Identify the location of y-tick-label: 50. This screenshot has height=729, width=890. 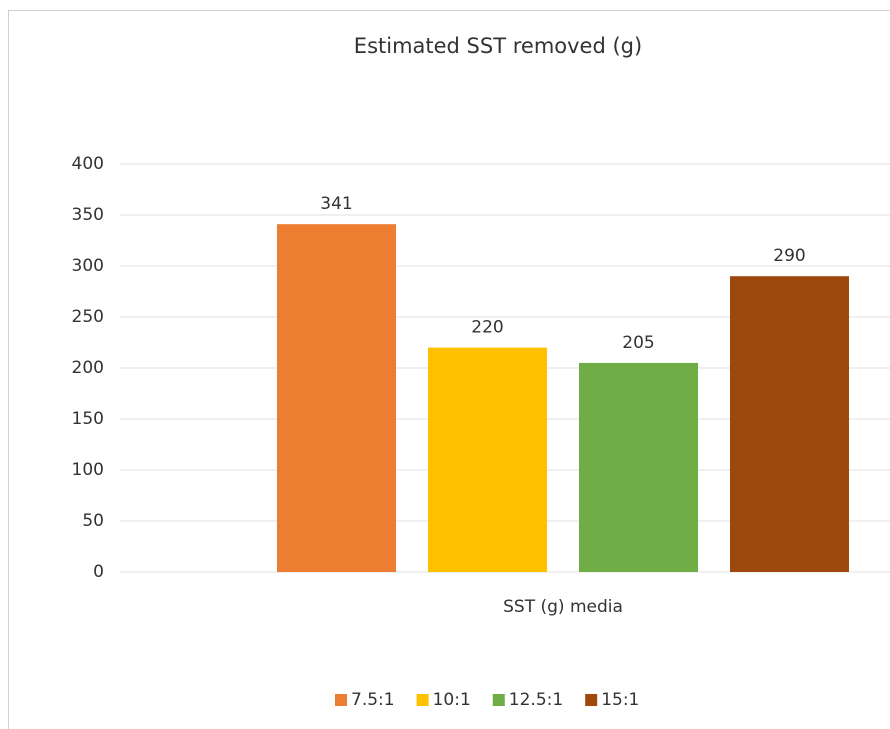
(93, 521).